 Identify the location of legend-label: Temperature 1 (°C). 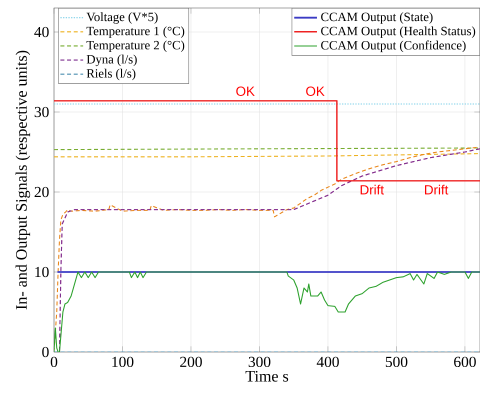
(135, 32).